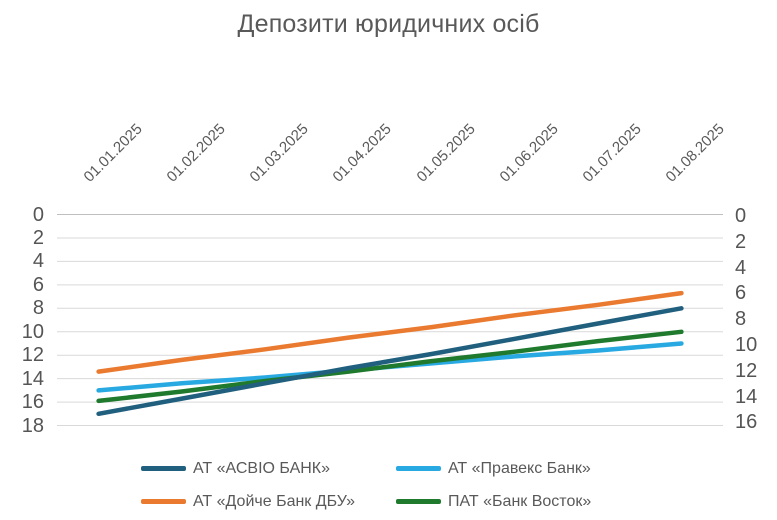  I want to click on y-right-tick-label: 8, so click(741, 319).